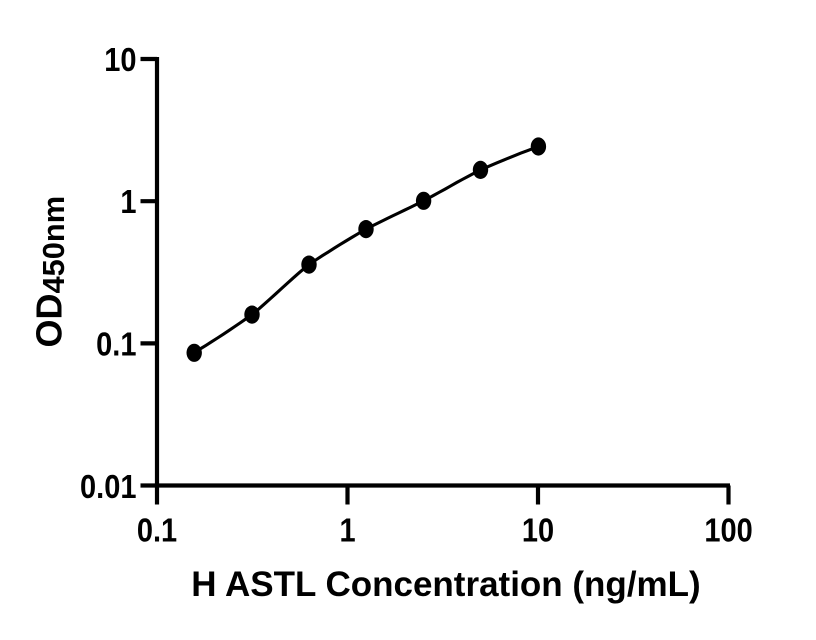 This screenshot has height=640, width=816. What do you see at coordinates (445, 584) in the screenshot?
I see `svg-text: H ASTL Concentration (ng/mL)` at bounding box center [445, 584].